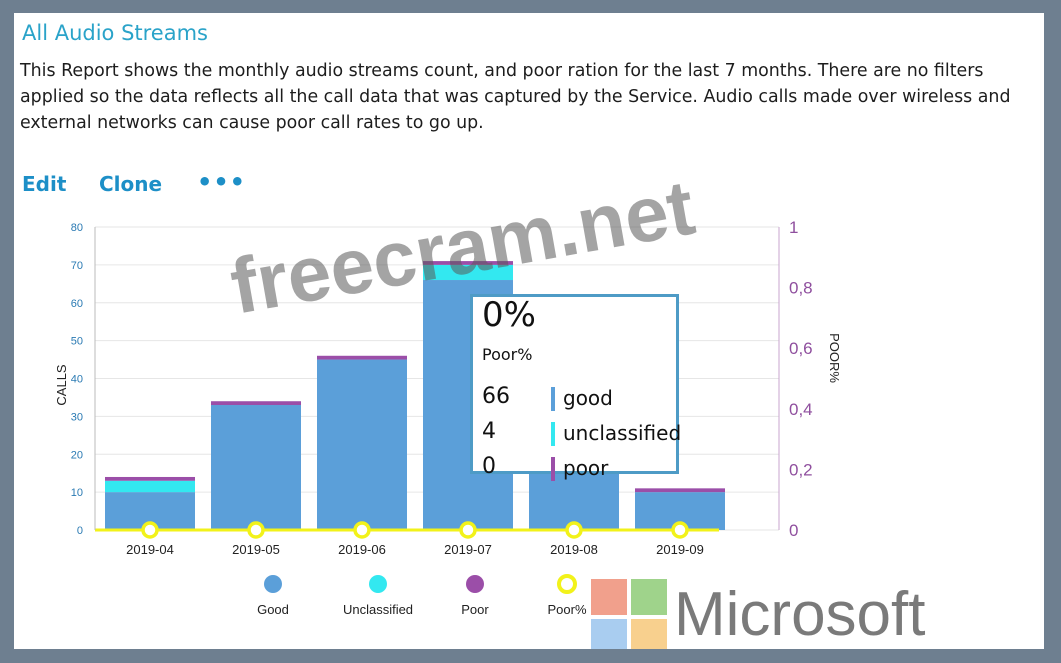 This screenshot has height=663, width=1061. What do you see at coordinates (800, 614) in the screenshot?
I see `microsoft-brand-text: Microsoft` at bounding box center [800, 614].